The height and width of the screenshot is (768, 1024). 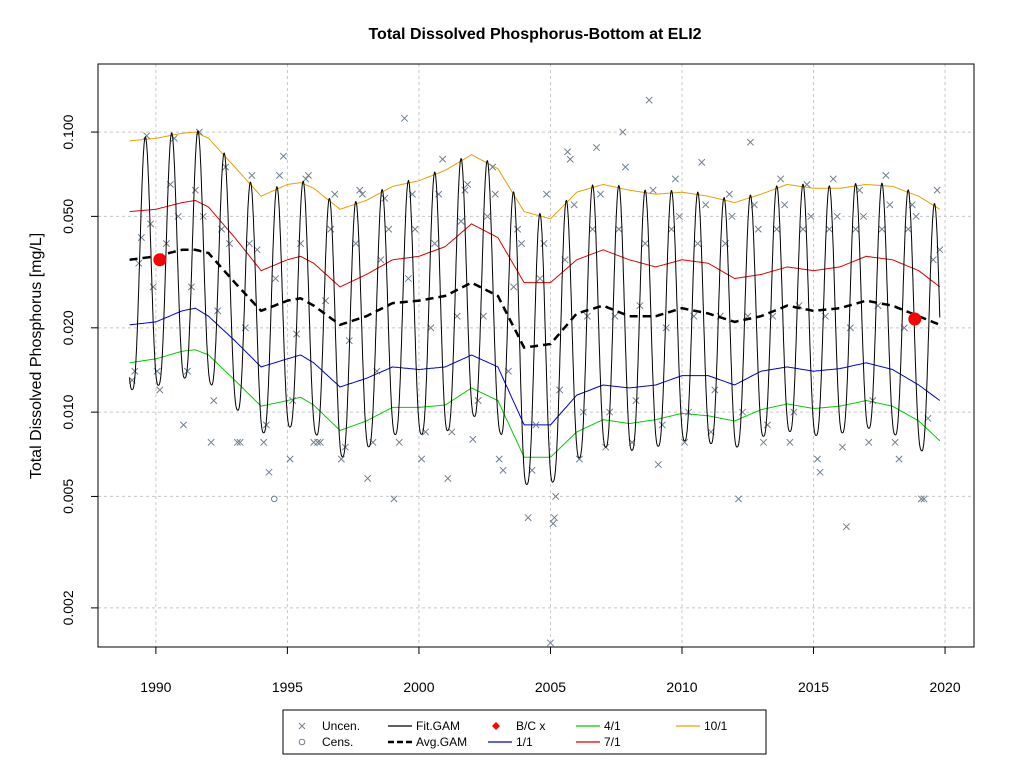 I want to click on legend-symbol-uncen-, so click(x=302, y=726).